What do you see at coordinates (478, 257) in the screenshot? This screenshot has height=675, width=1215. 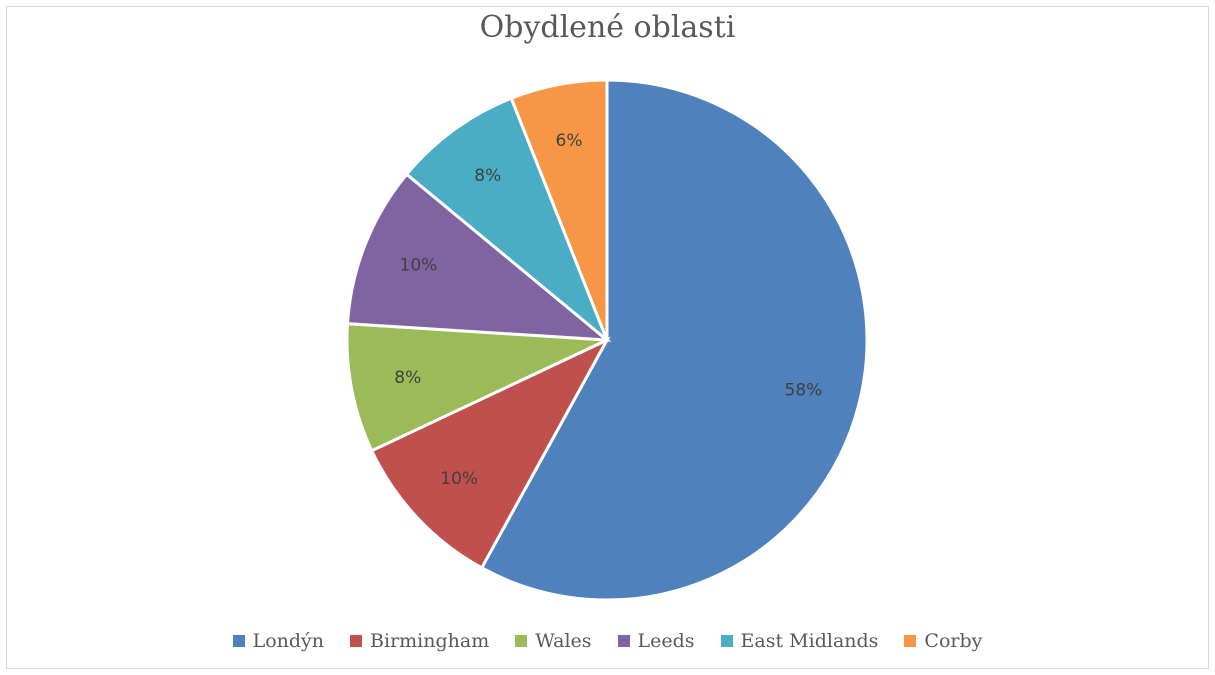 I see `pie-slice-leeds` at bounding box center [478, 257].